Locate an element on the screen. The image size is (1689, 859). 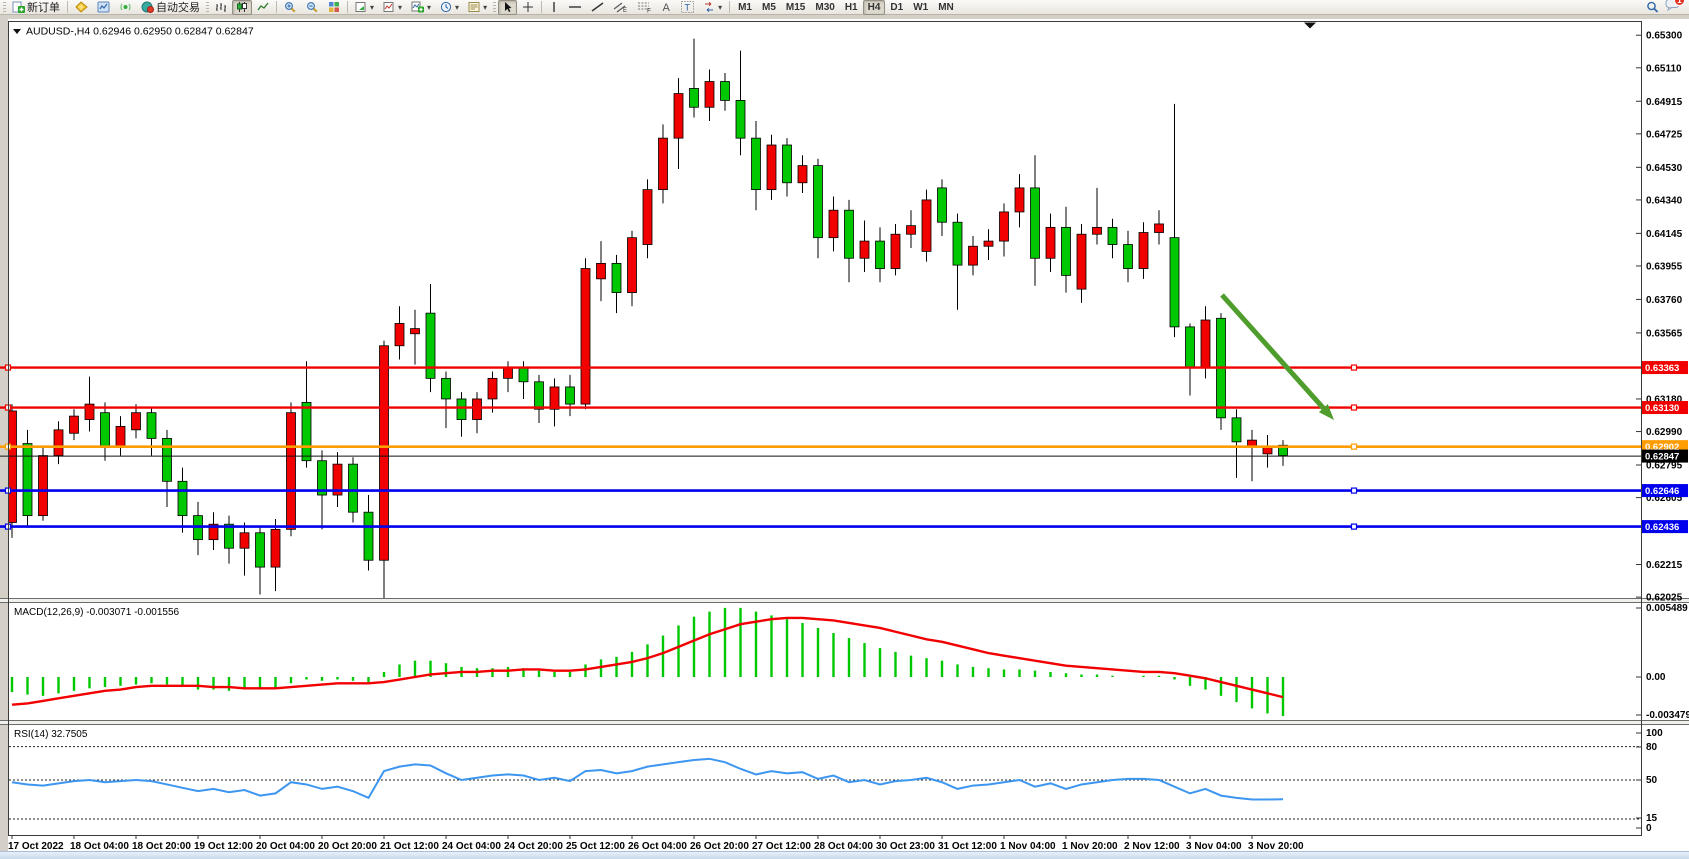
timeframe-H1: H1 is located at coordinates (851, 7).